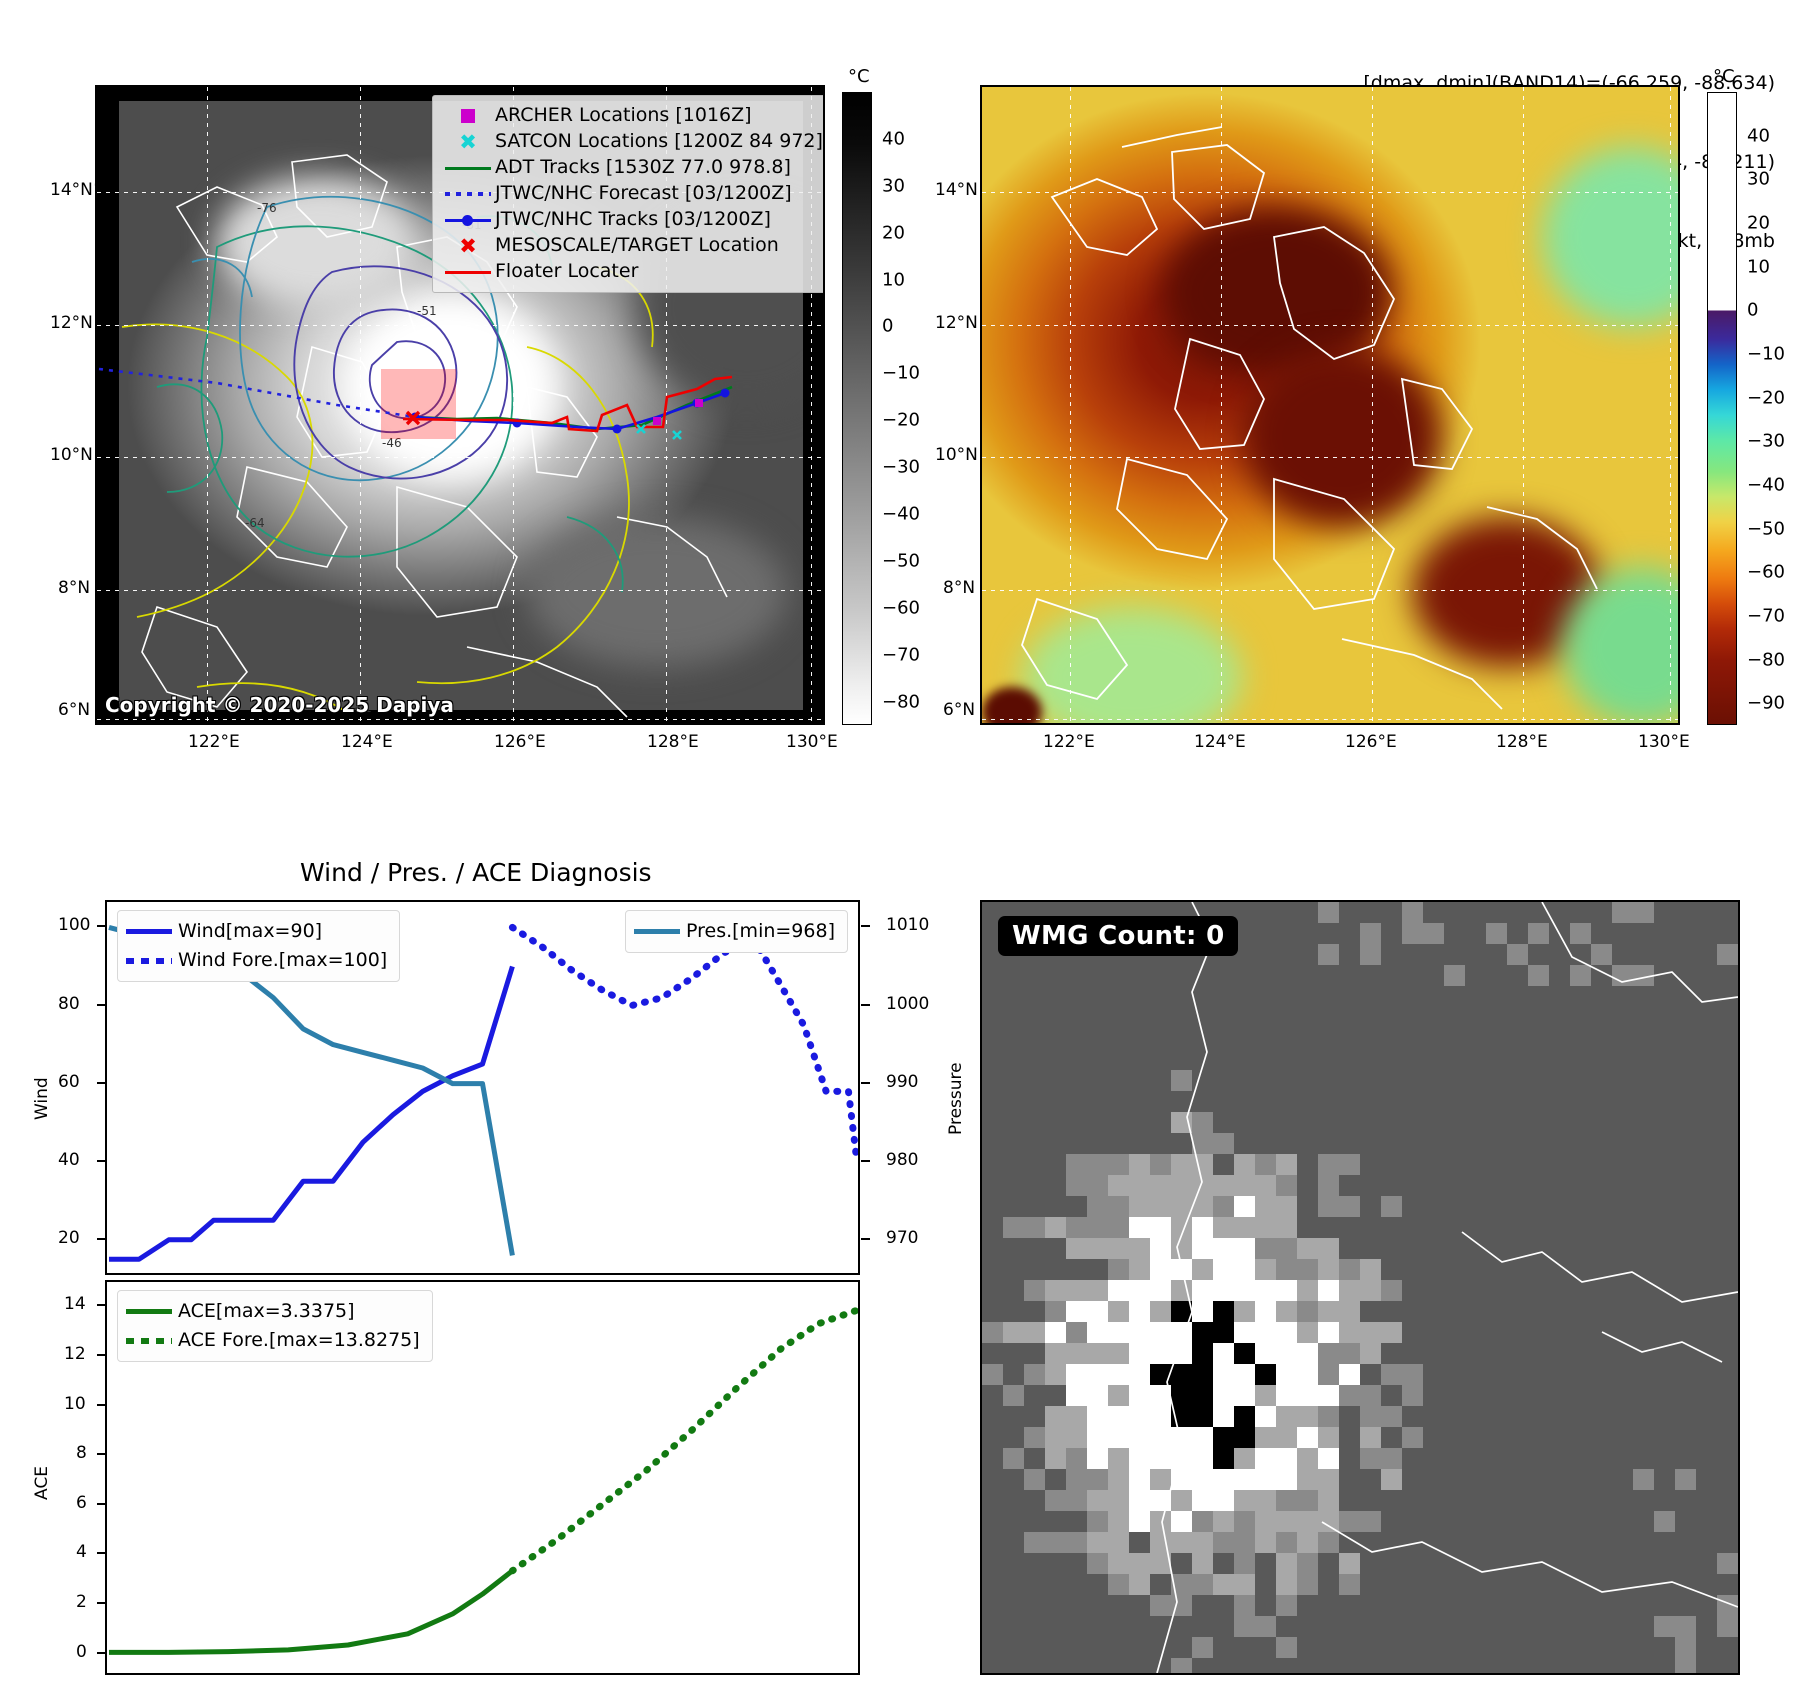  Describe the element at coordinates (632, 168) in the screenshot. I see `legend-item: ADT Tracks [1530Z 77.0 978.8]` at that location.